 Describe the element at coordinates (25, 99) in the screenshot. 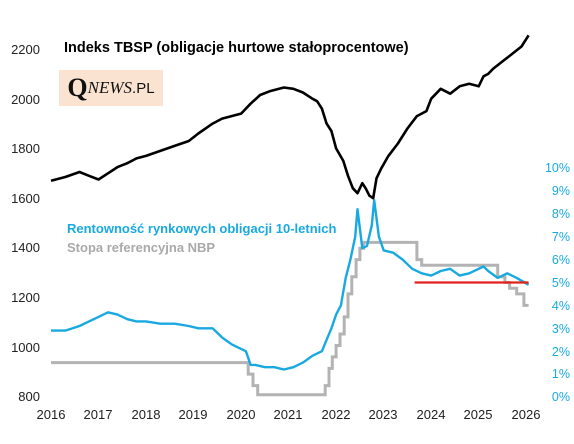

I see `left-tick-label: 2000` at that location.